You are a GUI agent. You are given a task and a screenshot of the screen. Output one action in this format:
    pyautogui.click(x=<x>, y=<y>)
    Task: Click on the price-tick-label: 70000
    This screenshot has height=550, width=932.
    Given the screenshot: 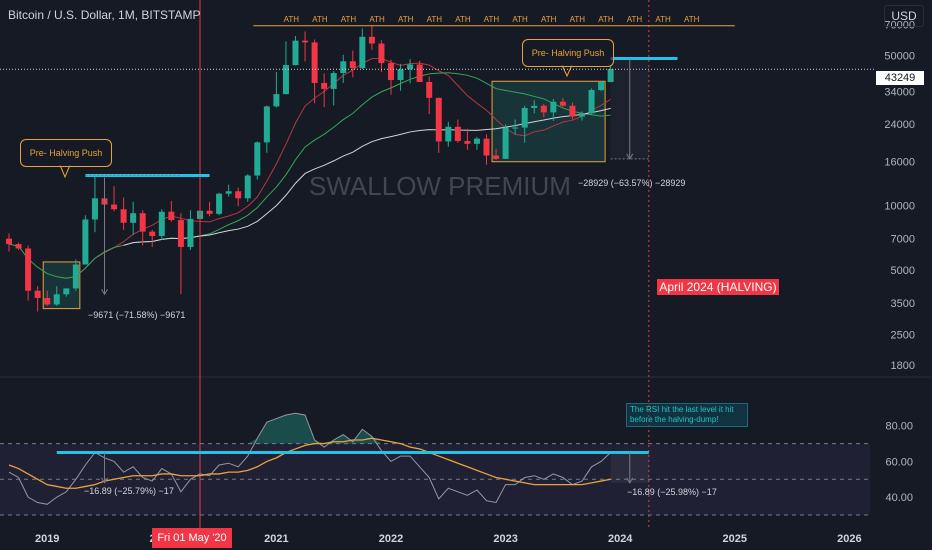 What is the action you would take?
    pyautogui.click(x=899, y=25)
    